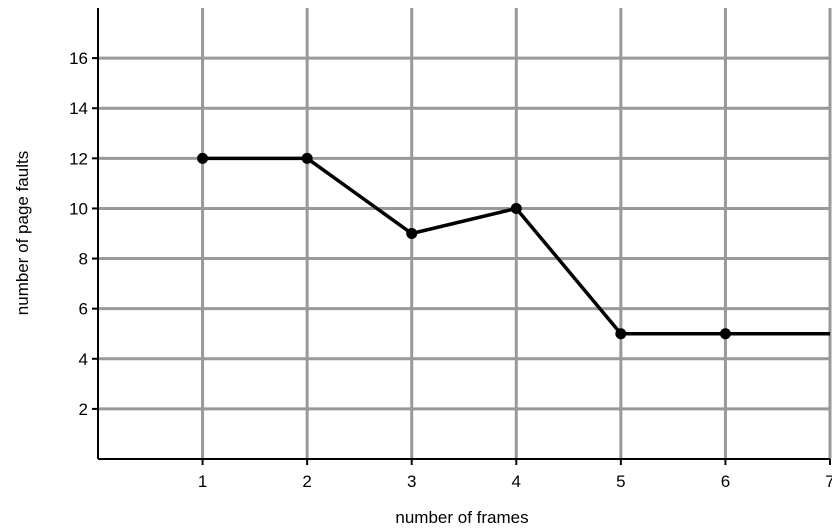 This screenshot has width=832, height=528. What do you see at coordinates (78, 208) in the screenshot?
I see `y-tick-label-10: 10` at bounding box center [78, 208].